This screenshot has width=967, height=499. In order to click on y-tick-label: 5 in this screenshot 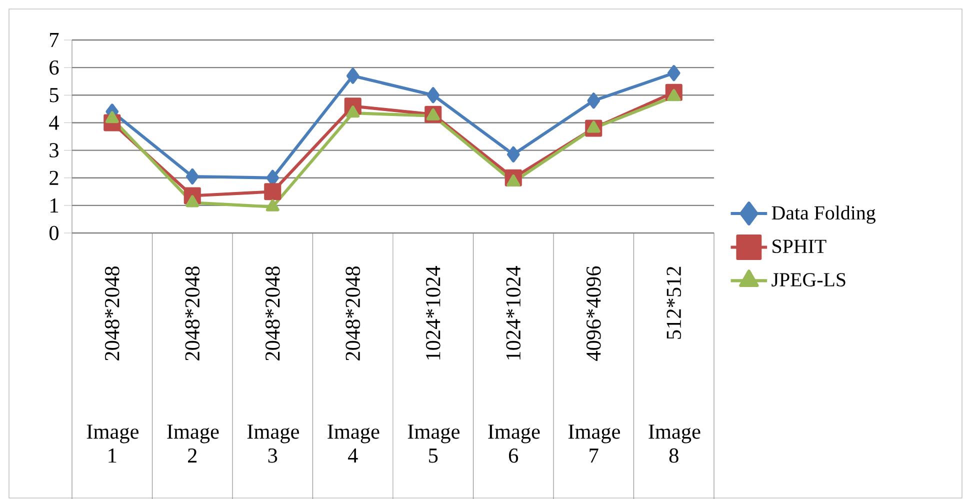, I will do `click(54, 95)`.